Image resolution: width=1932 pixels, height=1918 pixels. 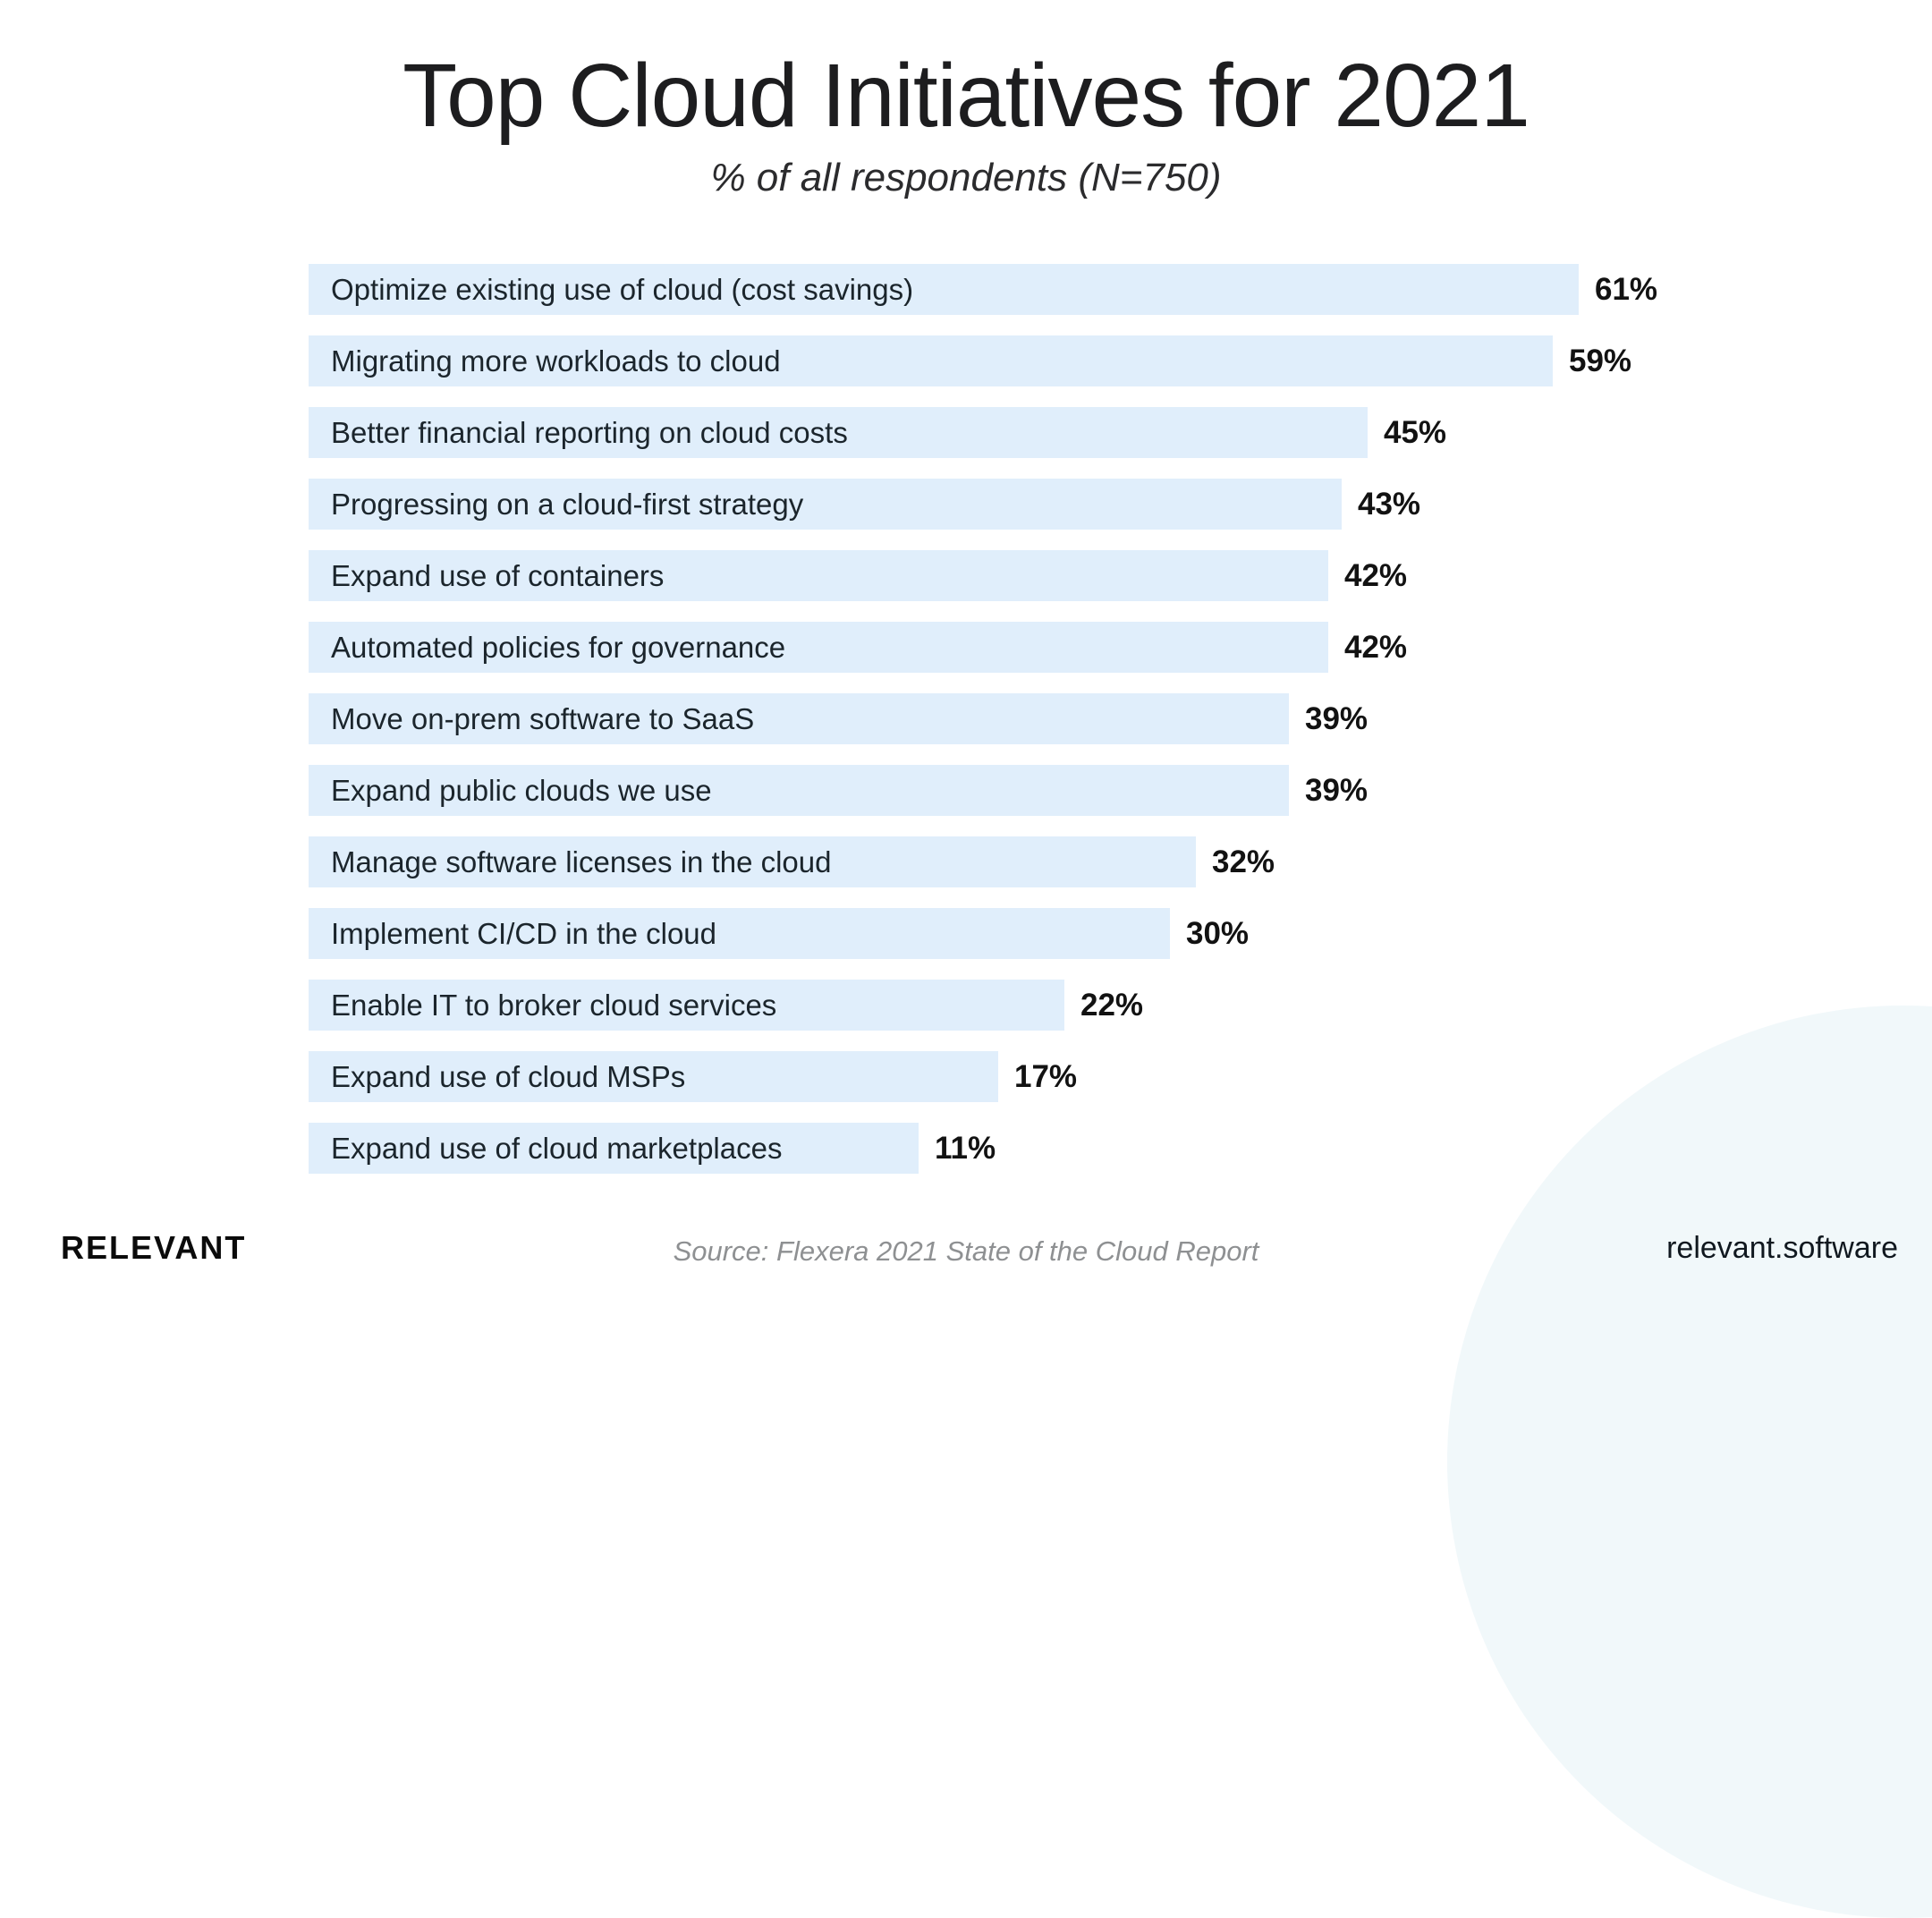 I want to click on bar-value-label: 43%, so click(x=1389, y=504).